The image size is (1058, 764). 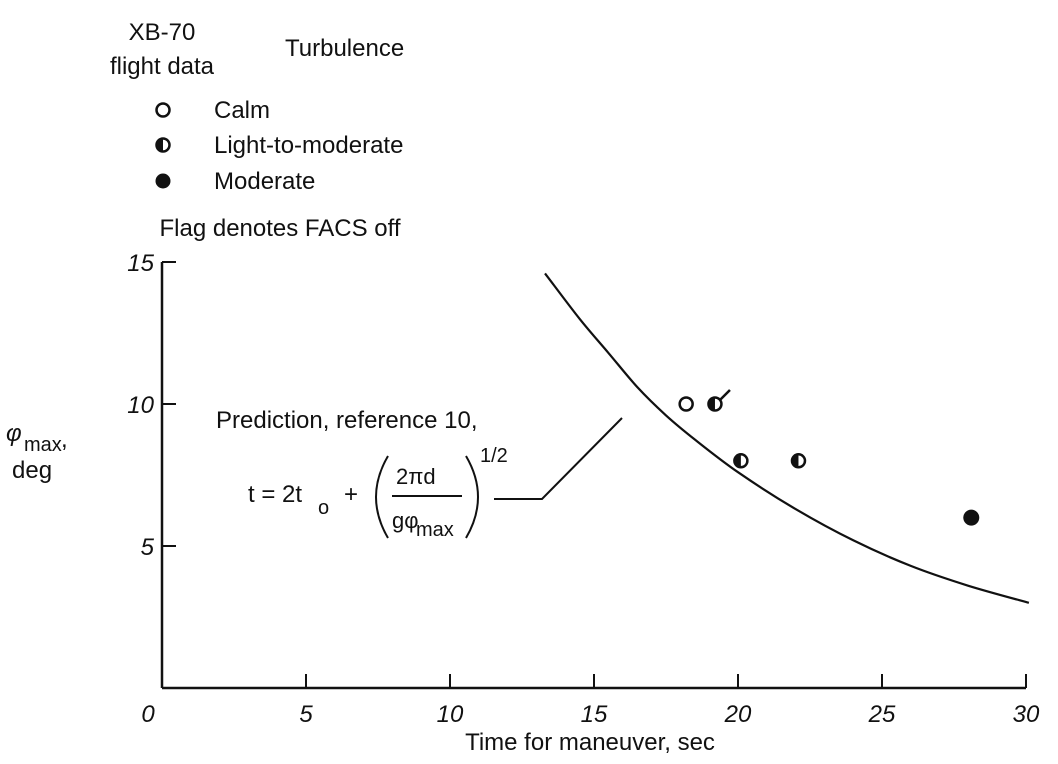 What do you see at coordinates (590, 742) in the screenshot?
I see `x-axis-label: Time for maneuver, sec` at bounding box center [590, 742].